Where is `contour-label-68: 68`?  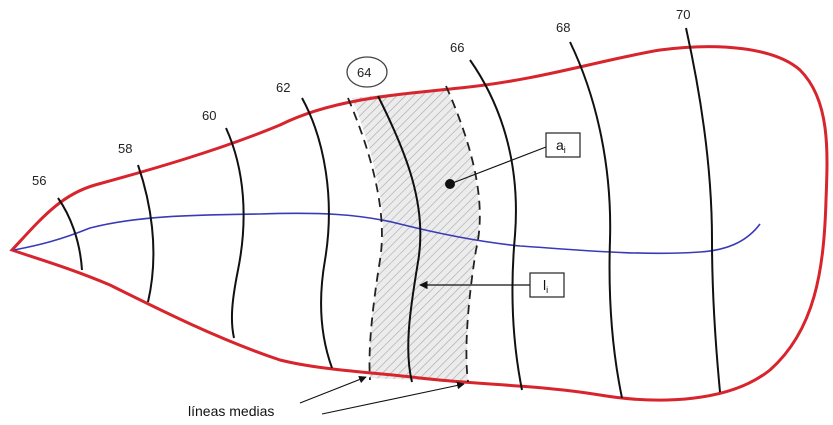 contour-label-68: 68 is located at coordinates (563, 27).